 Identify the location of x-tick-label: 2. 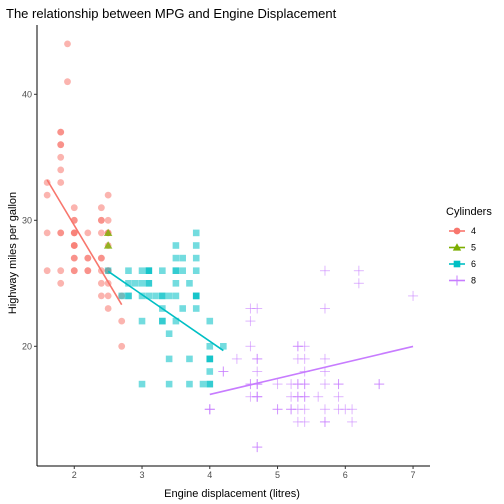
(74, 475).